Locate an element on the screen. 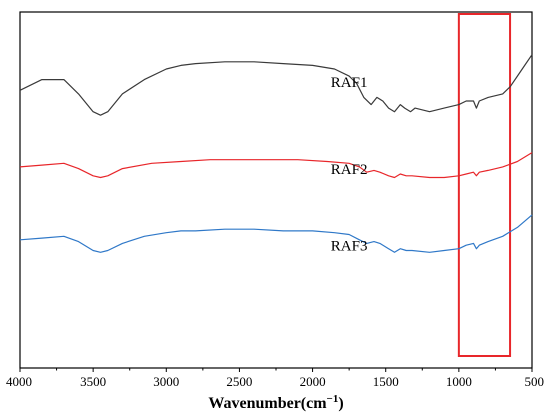 The image size is (550, 420). x-tick-label: 2500 is located at coordinates (239, 381).